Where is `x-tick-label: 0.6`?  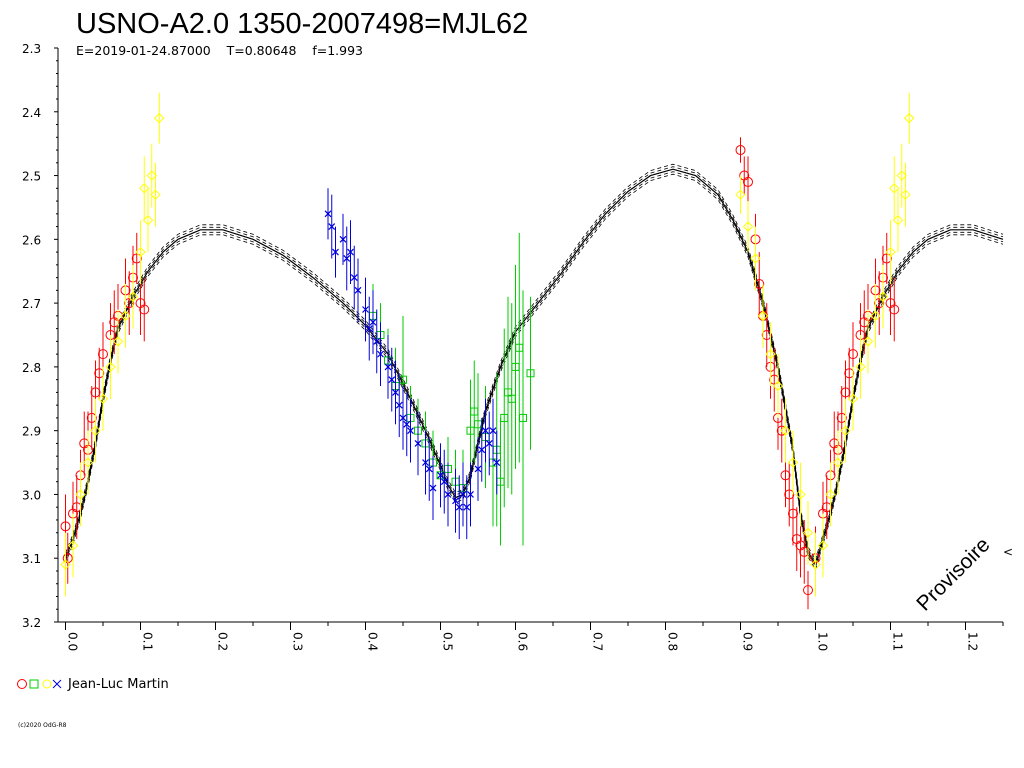
x-tick-label: 0.6 is located at coordinates (523, 641).